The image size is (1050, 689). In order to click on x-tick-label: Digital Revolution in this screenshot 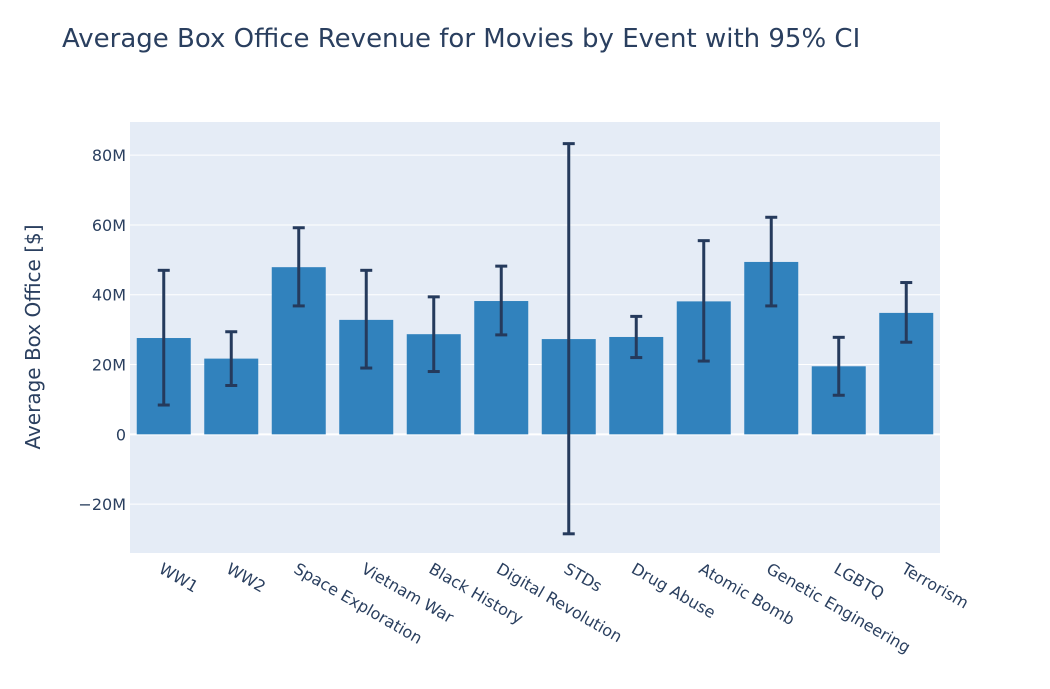, I will do `click(559, 602)`.